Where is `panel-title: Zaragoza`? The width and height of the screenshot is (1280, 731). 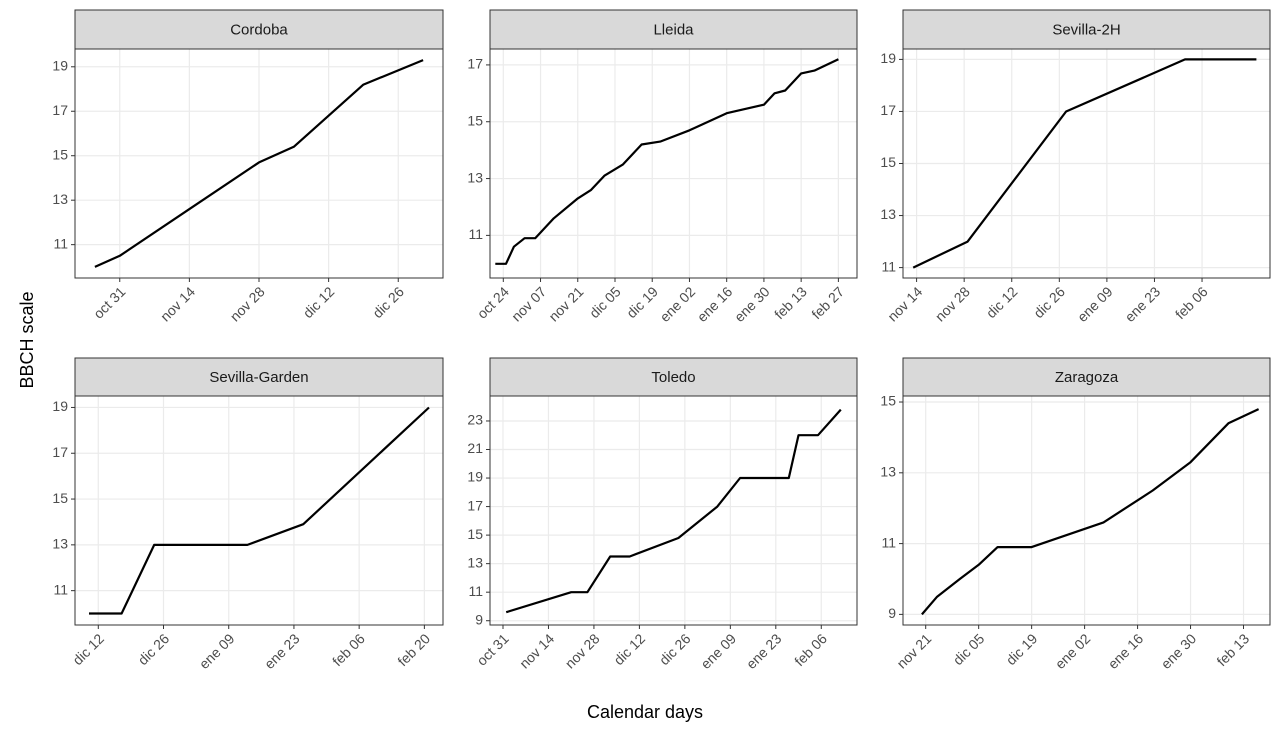
panel-title: Zaragoza is located at coordinates (1087, 377).